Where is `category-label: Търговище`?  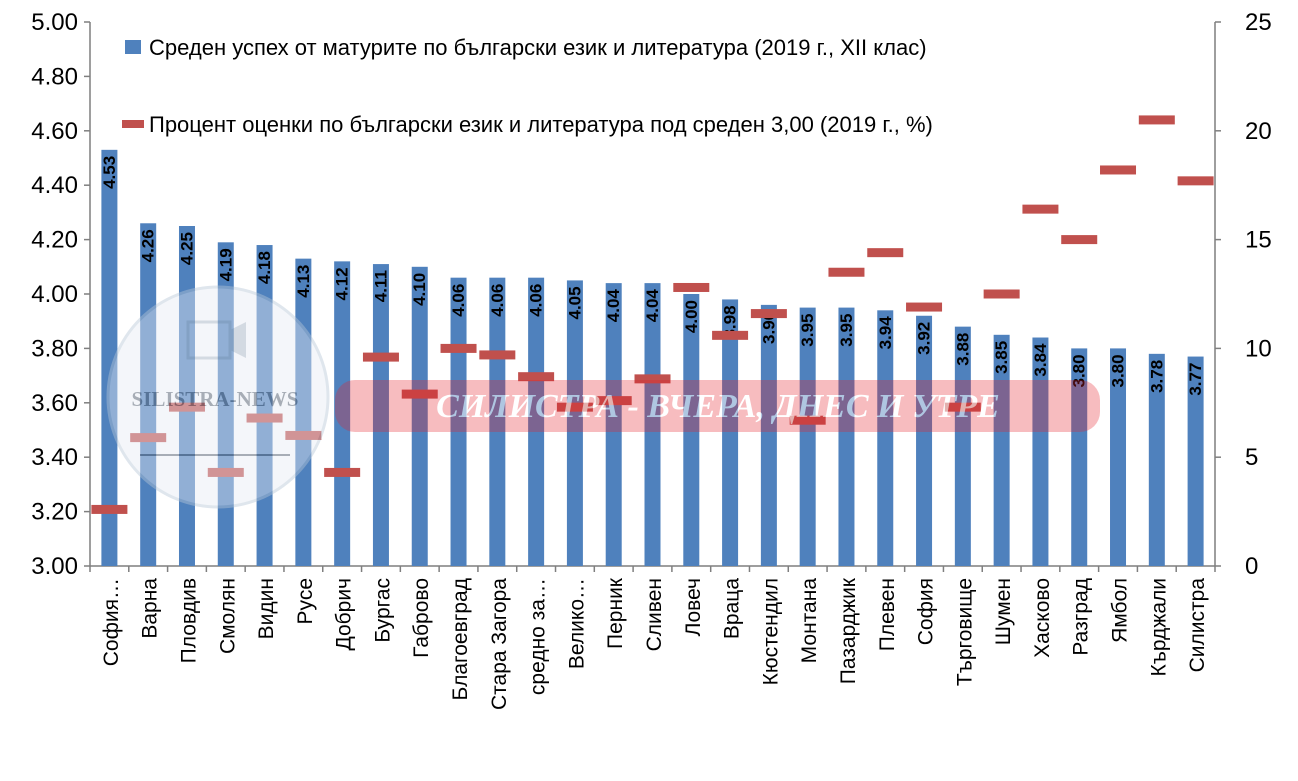
category-label: Търговище is located at coordinates (964, 632).